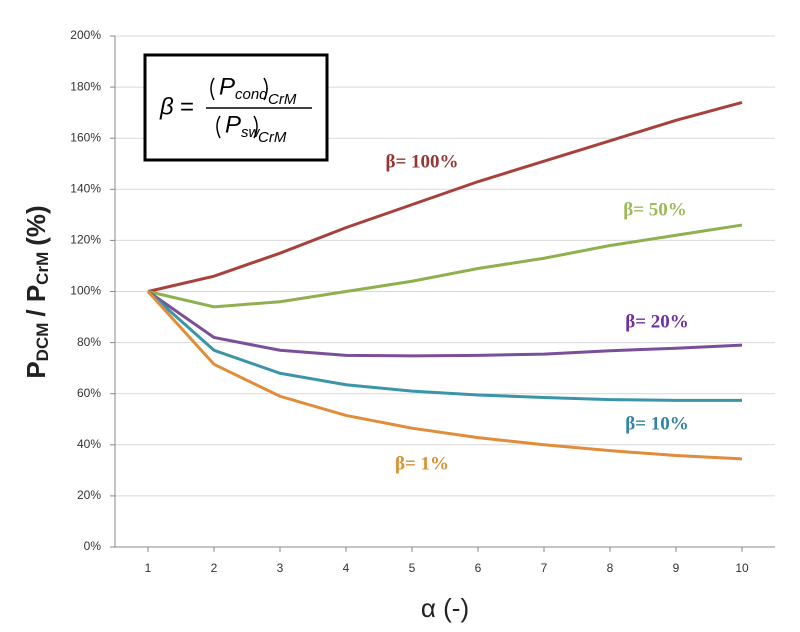 The width and height of the screenshot is (800, 632). What do you see at coordinates (657, 321) in the screenshot?
I see `series-label: β= 20%` at bounding box center [657, 321].